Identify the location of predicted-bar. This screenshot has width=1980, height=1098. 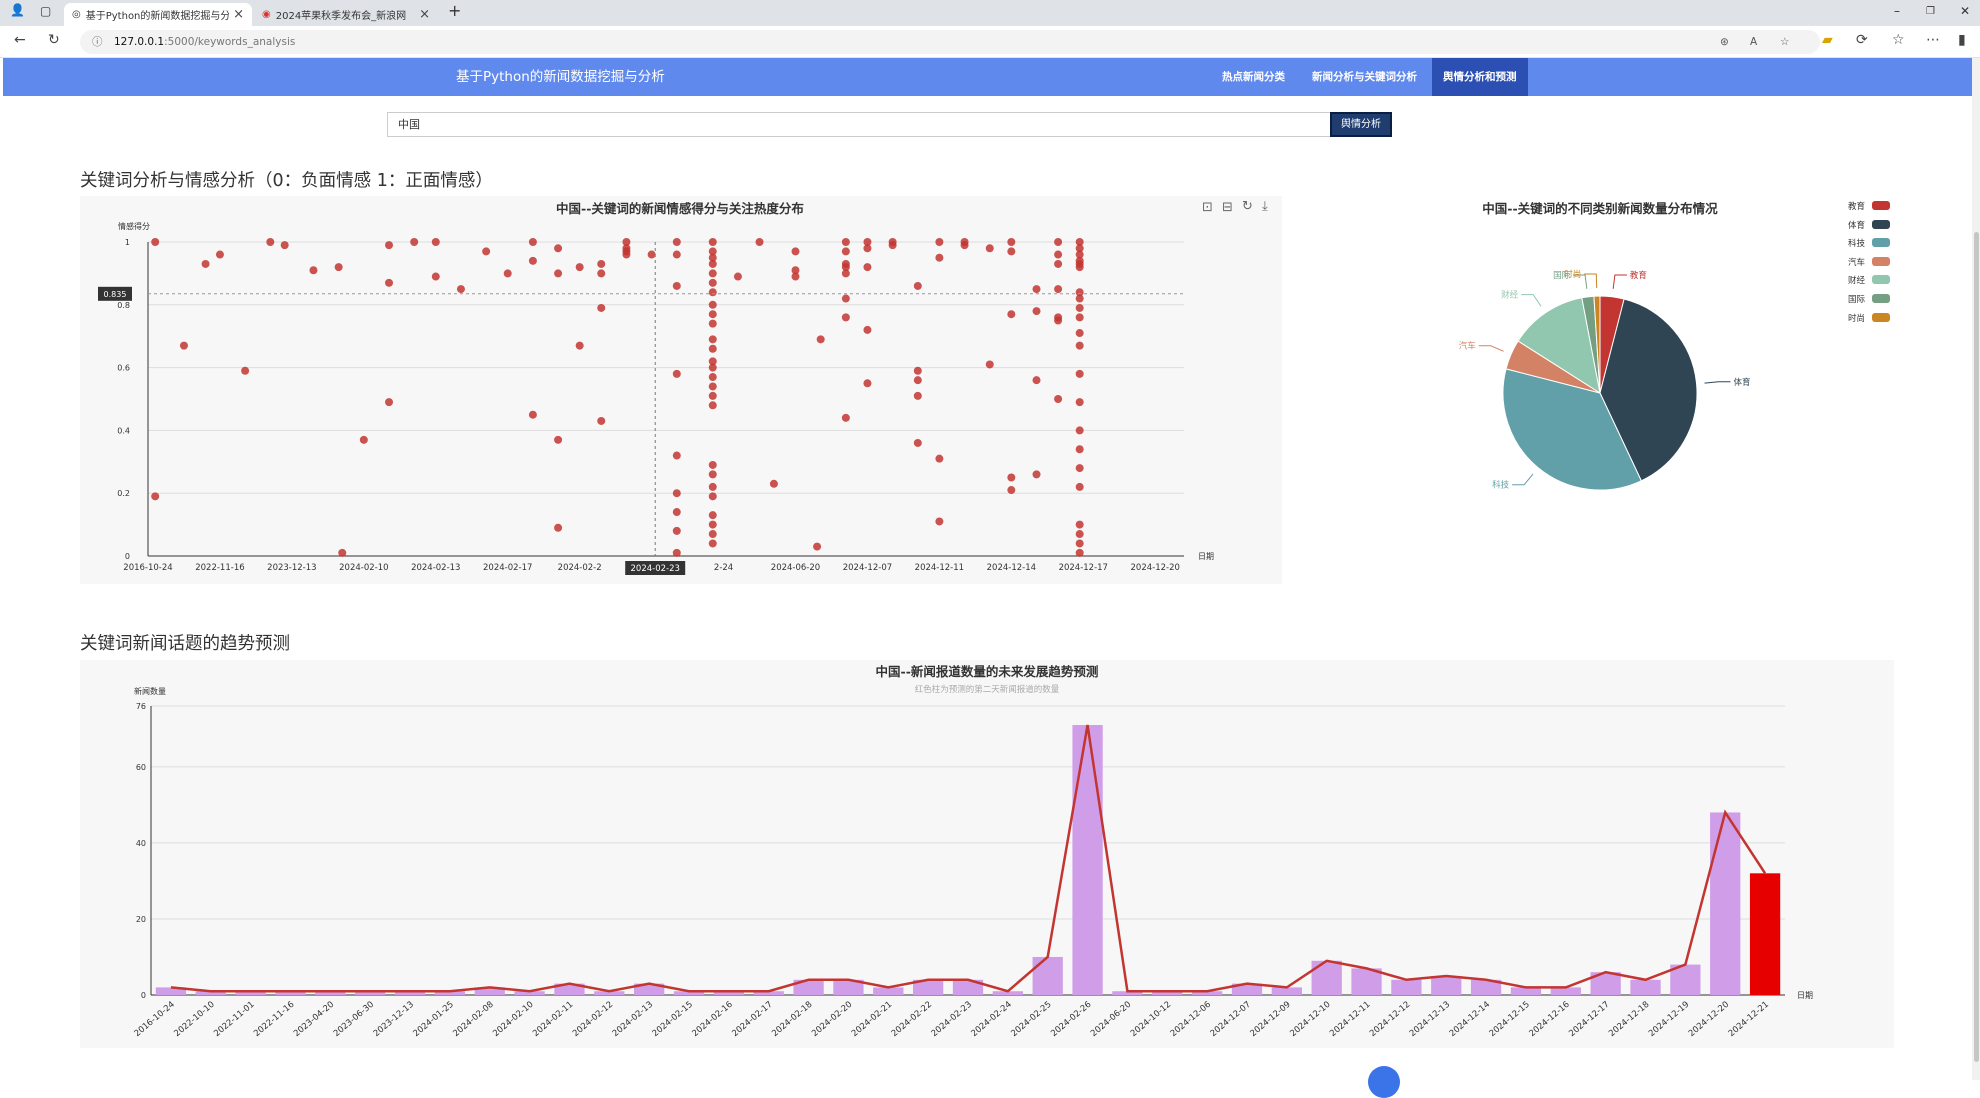
(1765, 934).